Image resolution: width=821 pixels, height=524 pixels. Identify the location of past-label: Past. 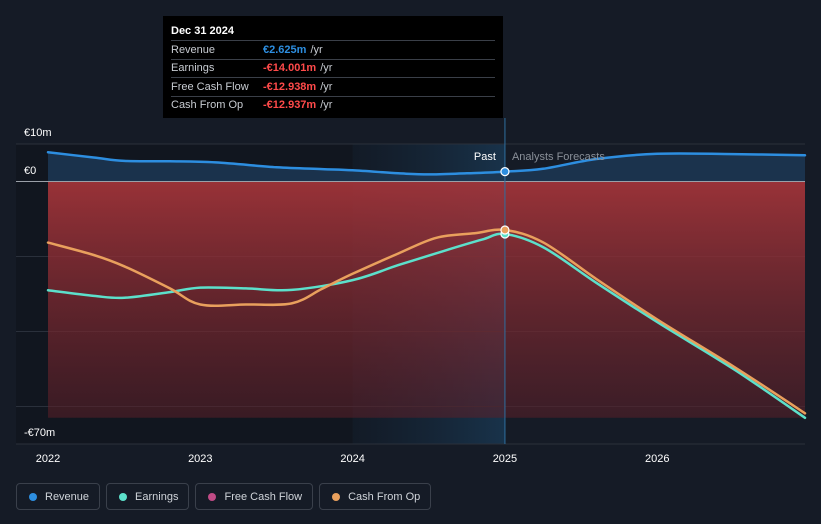
(485, 157).